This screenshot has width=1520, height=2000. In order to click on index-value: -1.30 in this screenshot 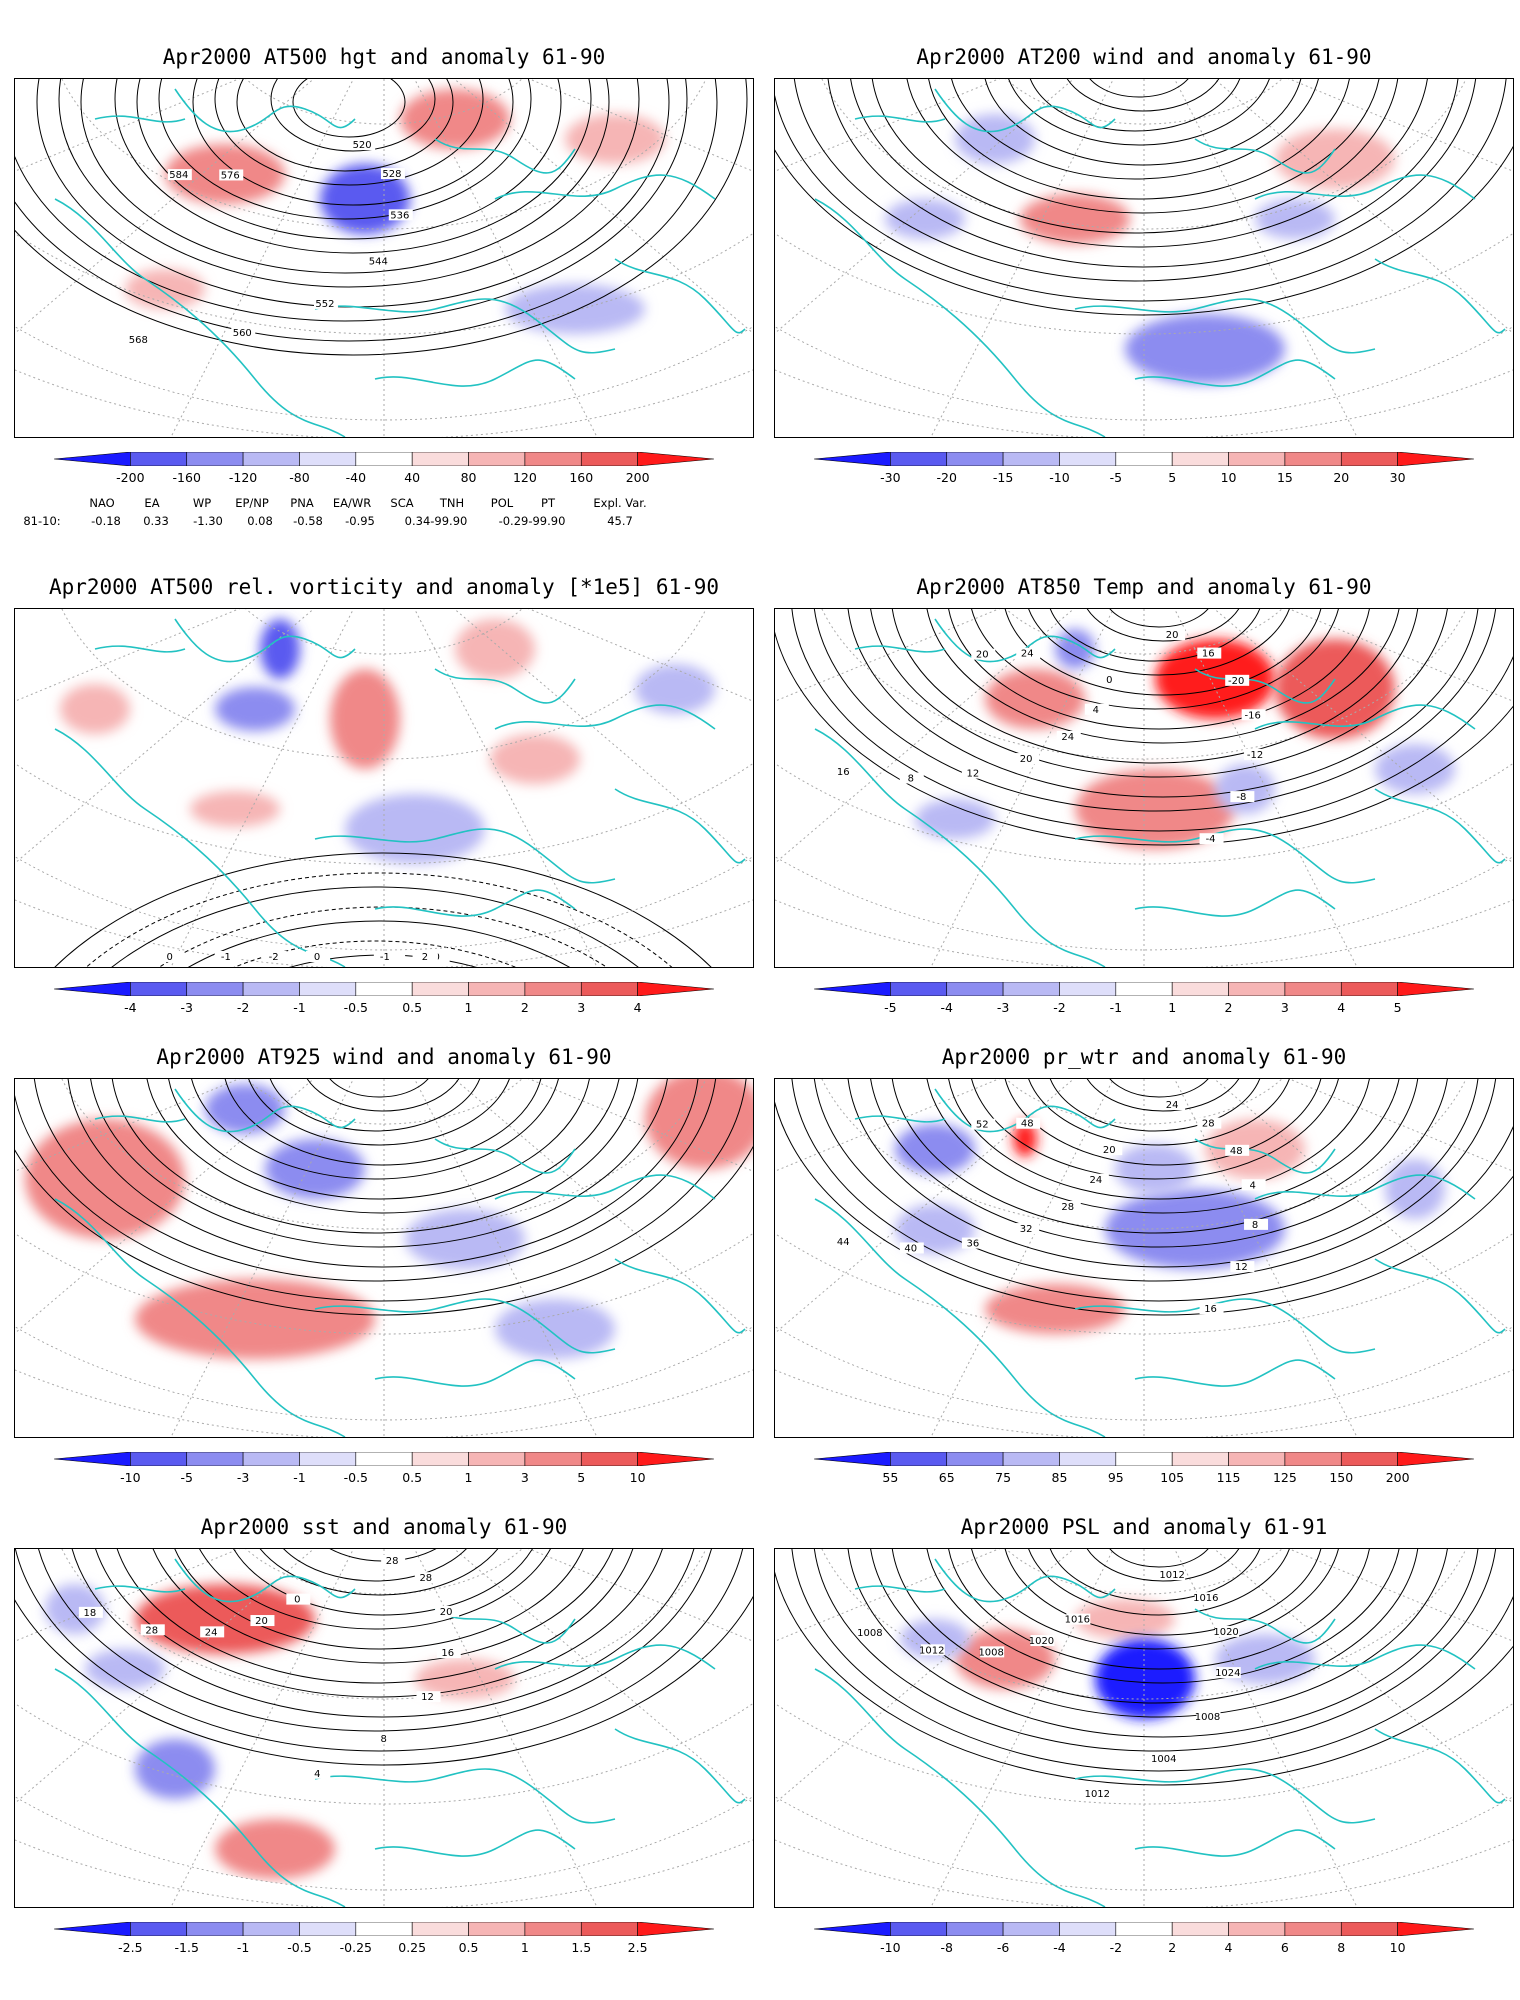, I will do `click(208, 521)`.